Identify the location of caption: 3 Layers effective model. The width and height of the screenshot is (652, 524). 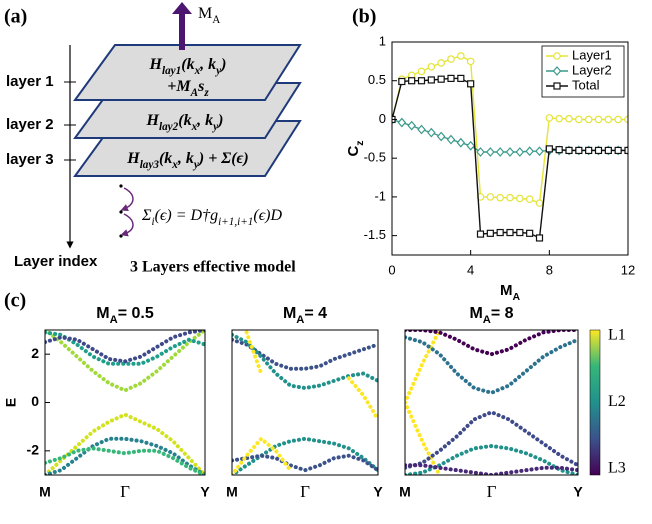
(213, 267).